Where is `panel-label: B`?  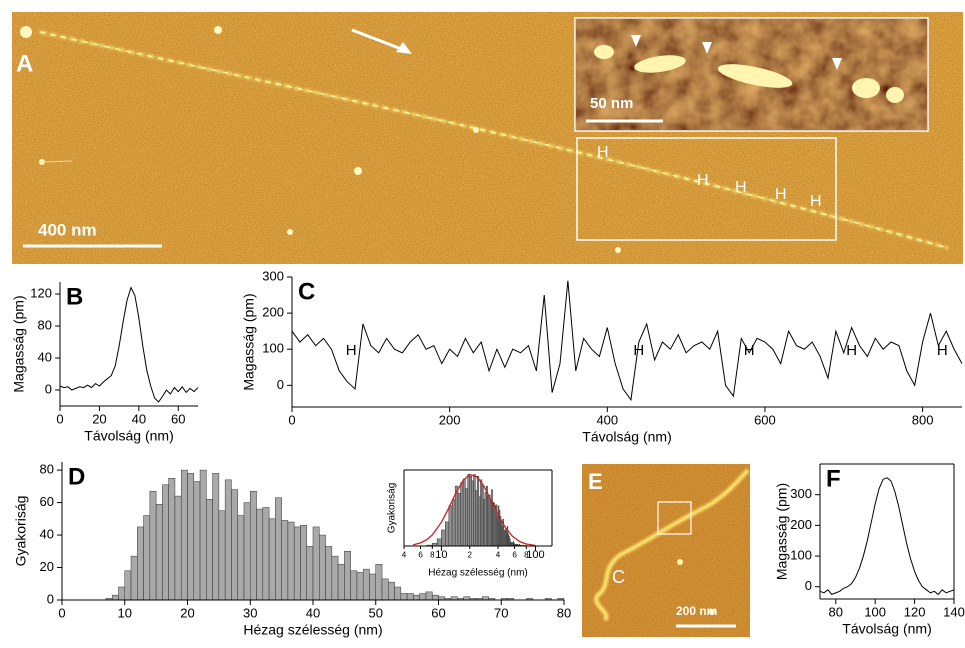
panel-label: B is located at coordinates (74, 296).